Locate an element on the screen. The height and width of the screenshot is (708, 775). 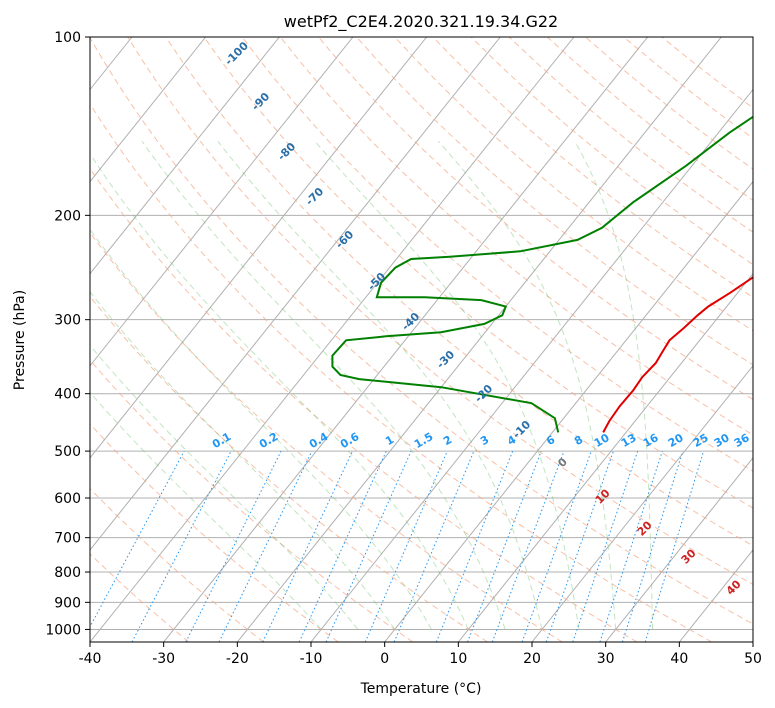
mixing-ratio-label: 1.5 is located at coordinates (423, 440).